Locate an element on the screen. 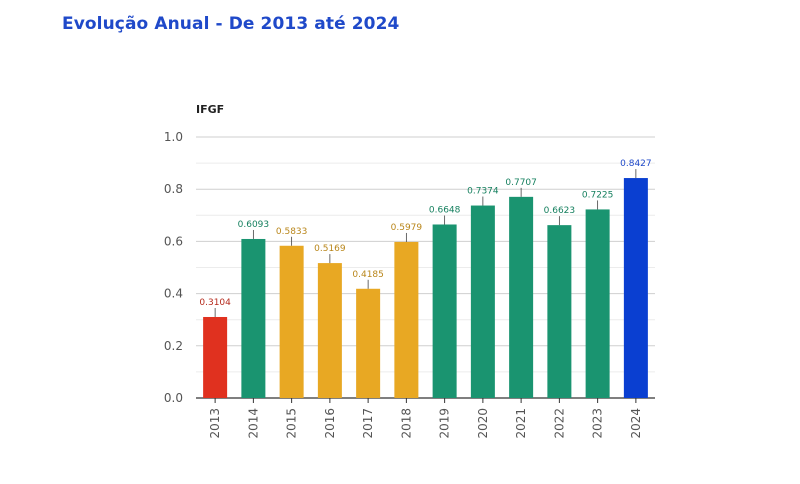  x-tick-label-2013: 2013 is located at coordinates (215, 423).